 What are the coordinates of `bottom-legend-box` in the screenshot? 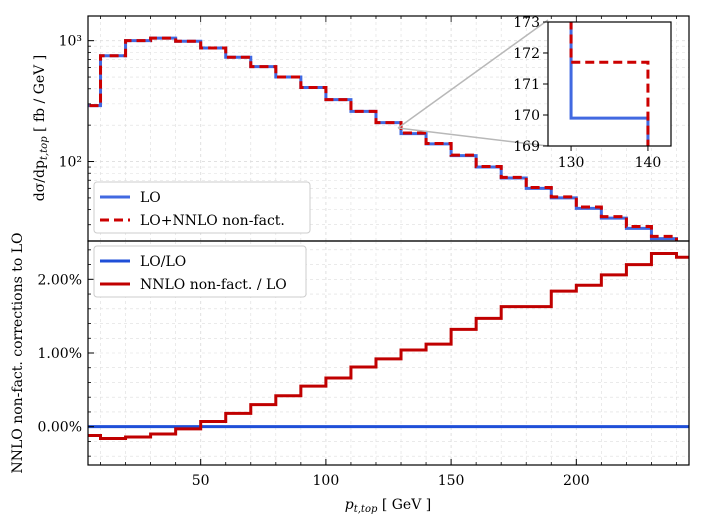 It's located at (200, 271).